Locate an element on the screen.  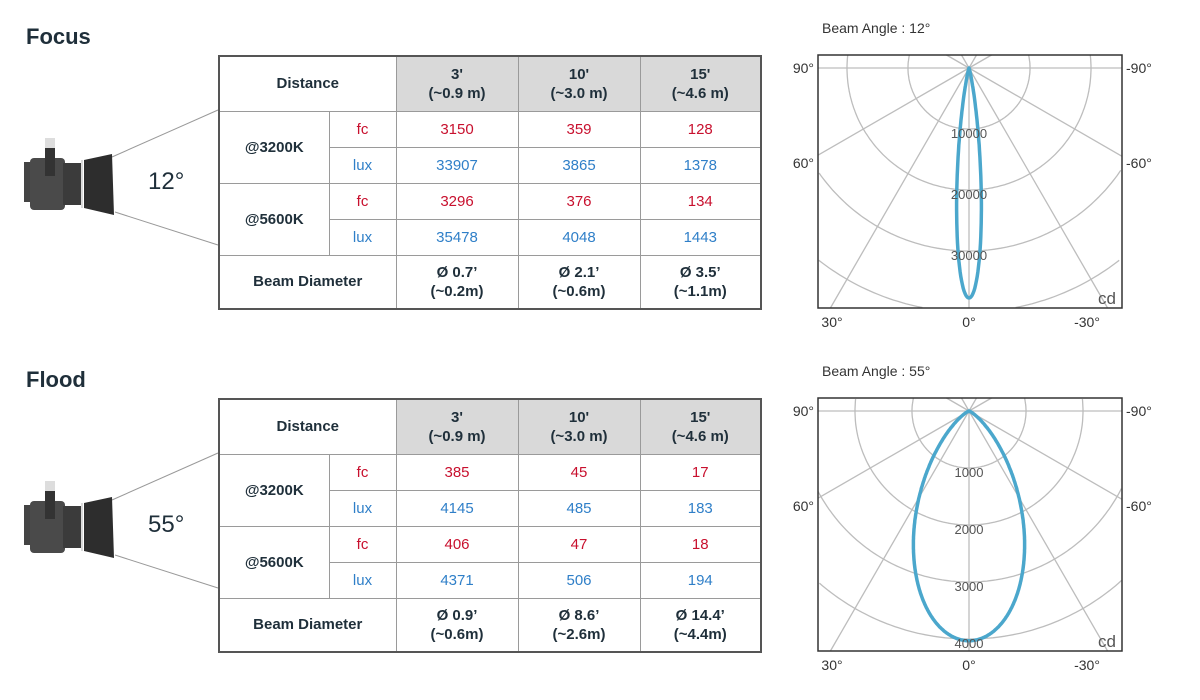
table-row: @5600K fc 3296 376 134 is located at coordinates (490, 219).